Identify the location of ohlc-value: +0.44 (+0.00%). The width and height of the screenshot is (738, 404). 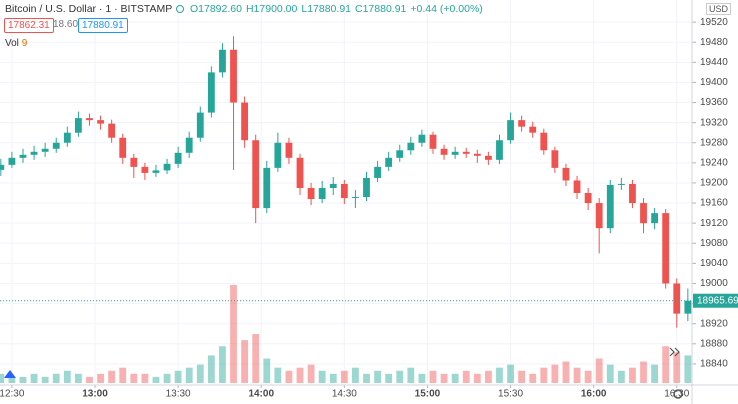
(446, 9).